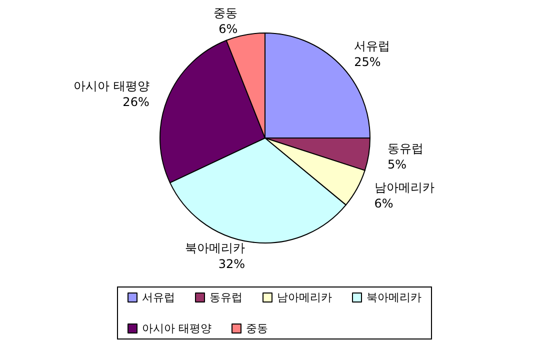  Describe the element at coordinates (226, 13) in the screenshot. I see `slice-label: 중동` at that location.